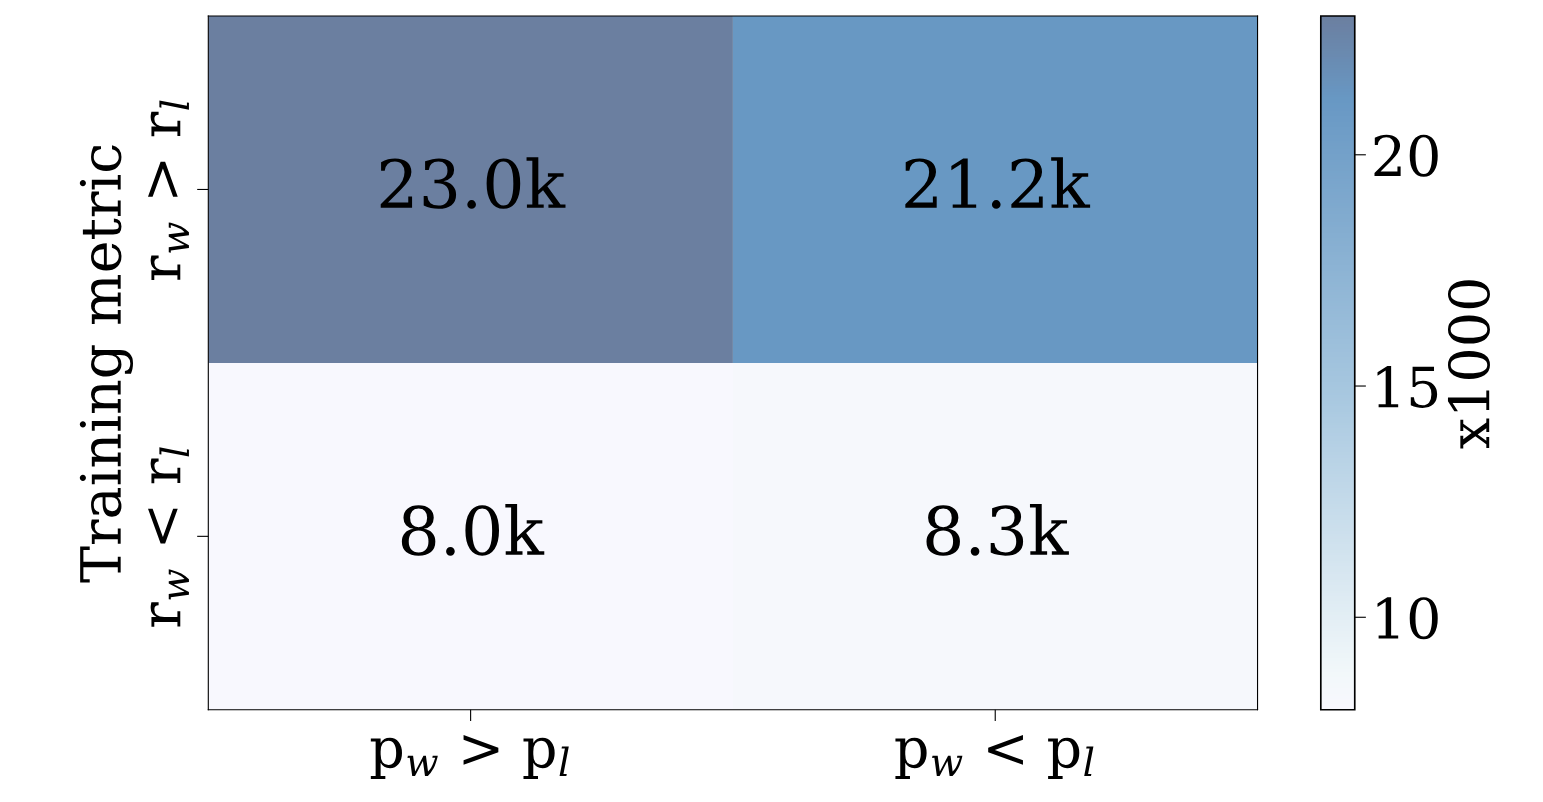 This screenshot has height=802, width=1543. I want to click on y-tick-label: r$_{w}$ < r$_{l}$, so click(168, 537).